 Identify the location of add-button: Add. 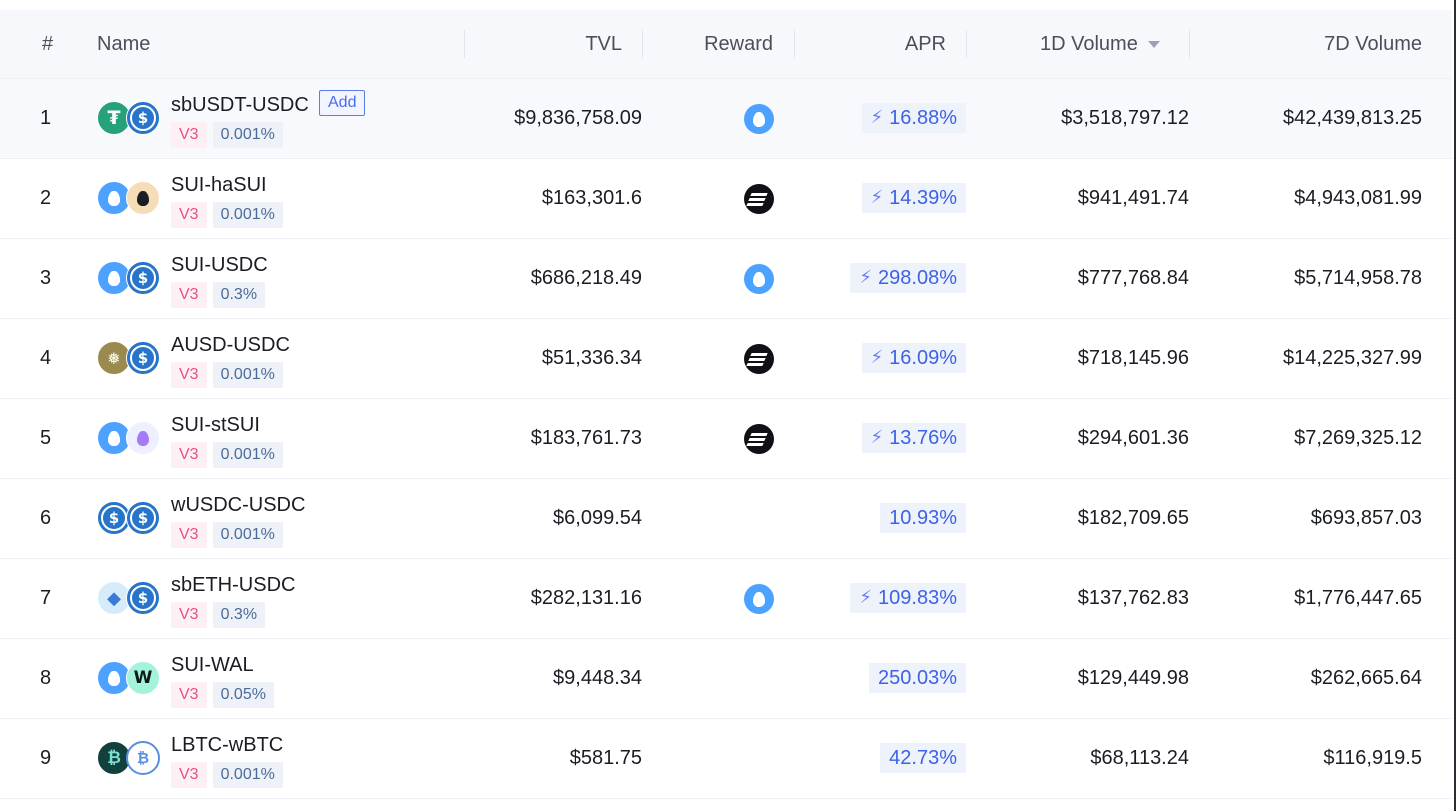
(342, 103).